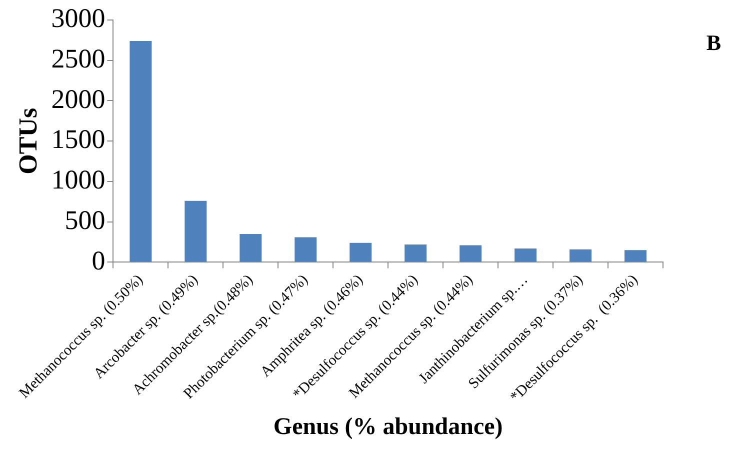 The image size is (743, 451). I want to click on x-axis-title: Genus (% abundance), so click(388, 427).